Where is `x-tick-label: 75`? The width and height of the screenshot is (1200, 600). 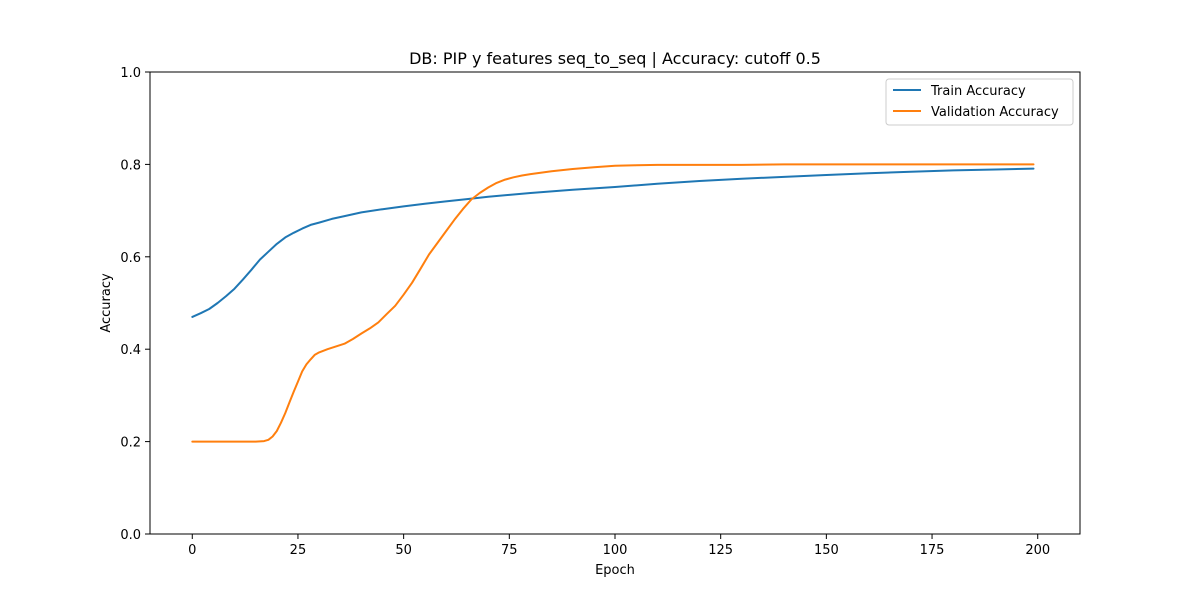 x-tick-label: 75 is located at coordinates (509, 550).